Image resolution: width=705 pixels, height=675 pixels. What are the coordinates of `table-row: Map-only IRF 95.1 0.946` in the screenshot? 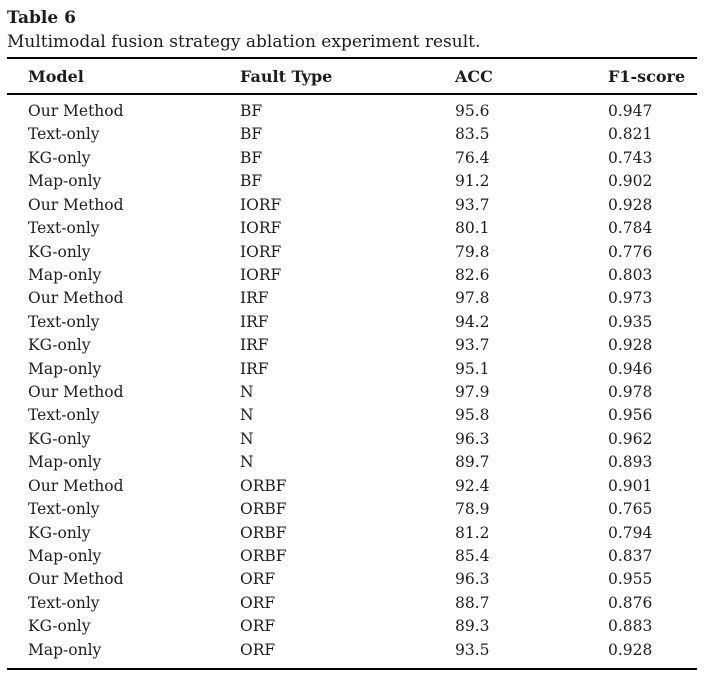 It's located at (352, 369).